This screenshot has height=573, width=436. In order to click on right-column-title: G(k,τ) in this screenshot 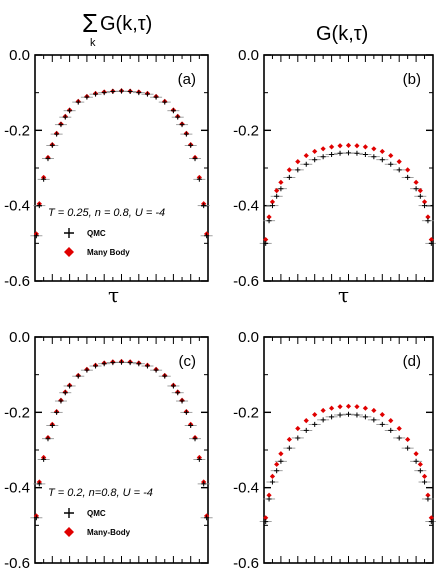, I will do `click(342, 34)`.